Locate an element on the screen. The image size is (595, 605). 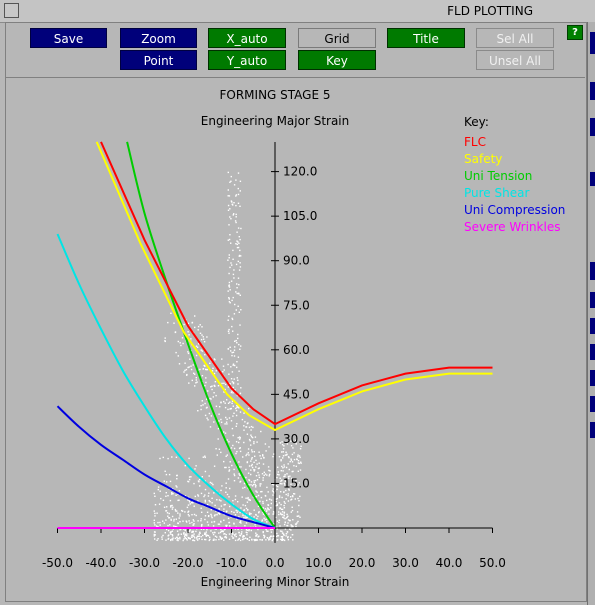
key-button: Key is located at coordinates (337, 60).